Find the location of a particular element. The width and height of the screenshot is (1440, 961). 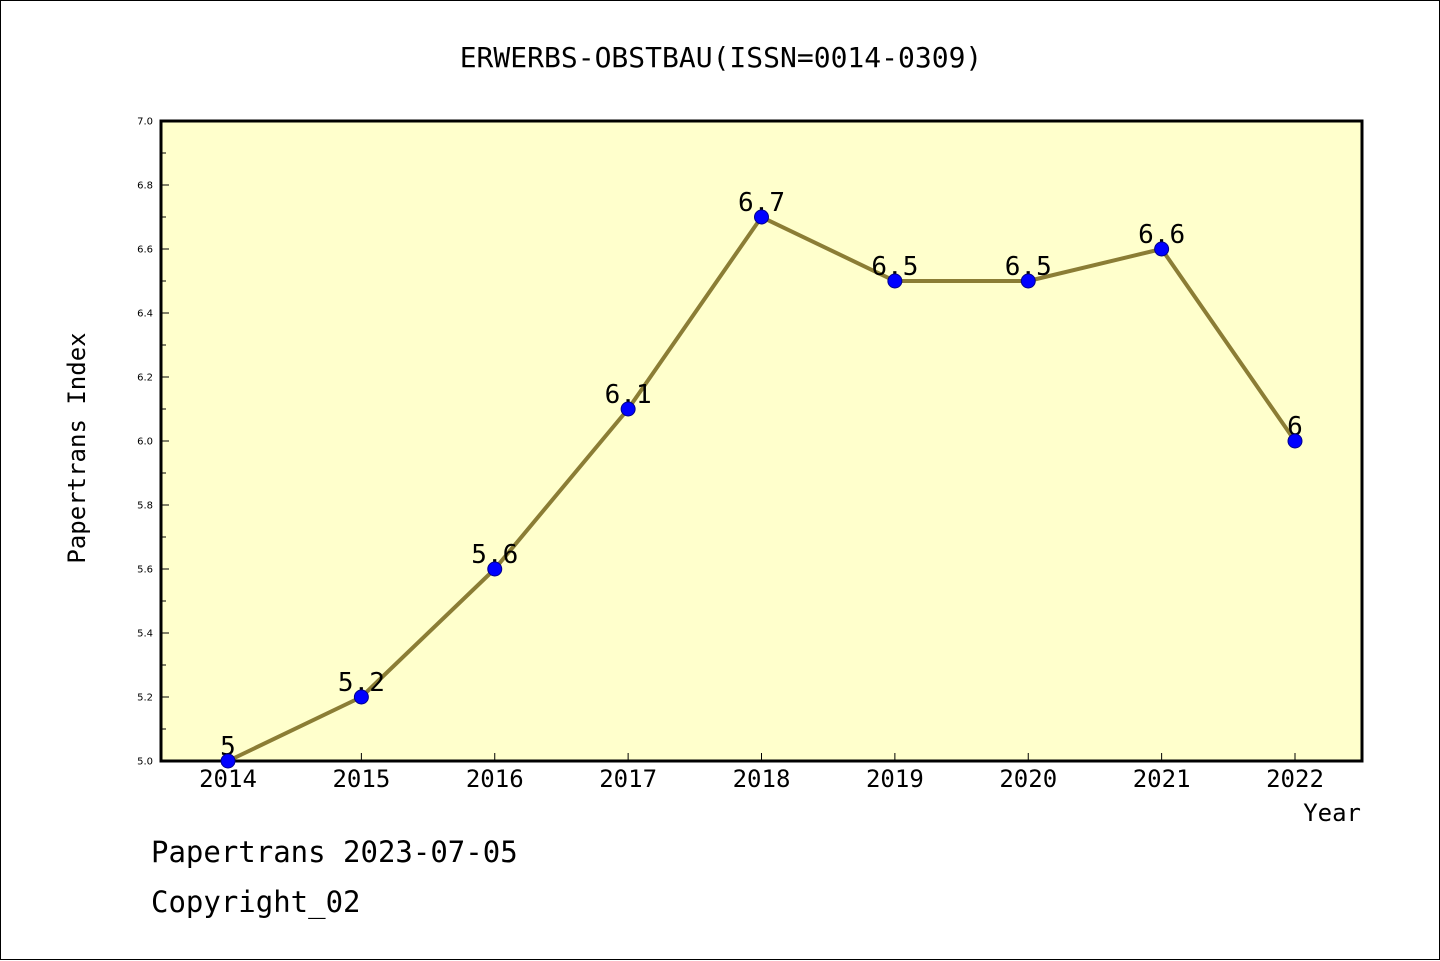

footer-source: Papertrans 2023-07-05 is located at coordinates (334, 852).